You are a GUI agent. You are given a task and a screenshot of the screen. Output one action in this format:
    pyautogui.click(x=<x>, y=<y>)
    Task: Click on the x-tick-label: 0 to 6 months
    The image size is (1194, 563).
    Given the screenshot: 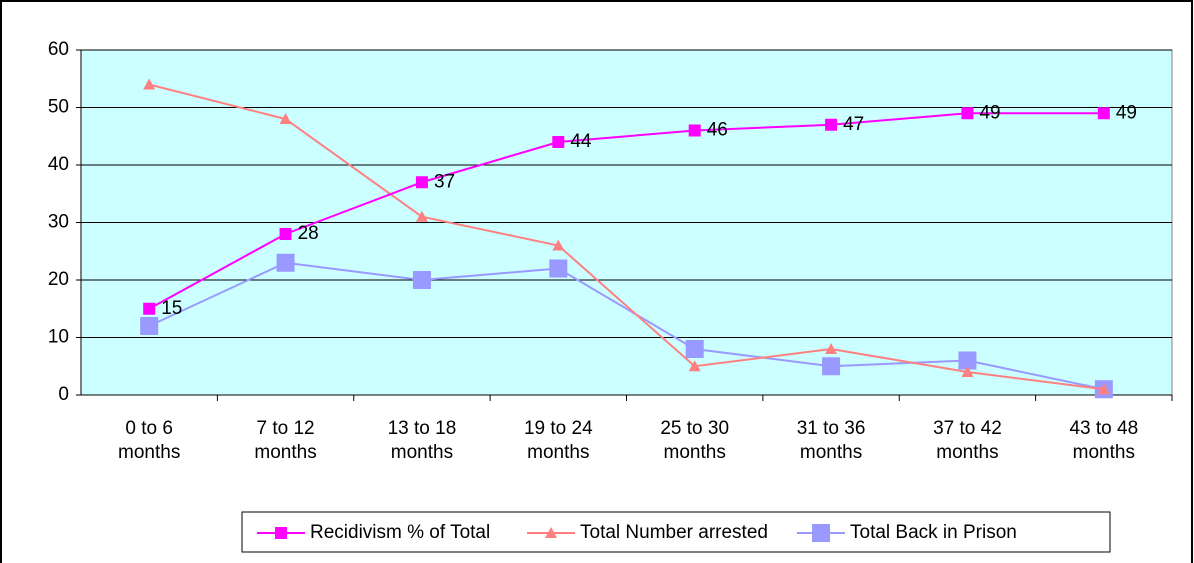 What is the action you would take?
    pyautogui.click(x=149, y=440)
    